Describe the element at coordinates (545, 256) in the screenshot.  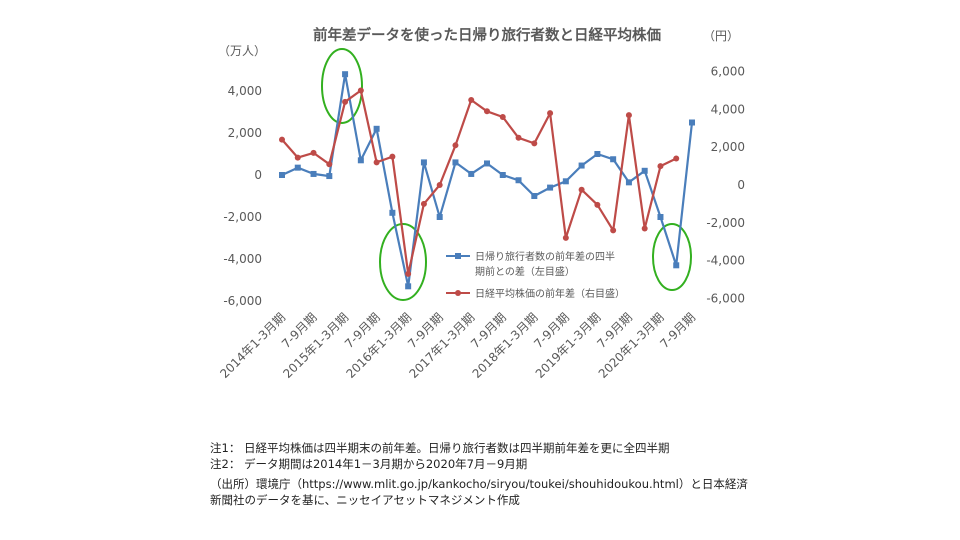
I see `legend-label-visitors-line1: 日帰り旅行者数の前年差の四半` at that location.